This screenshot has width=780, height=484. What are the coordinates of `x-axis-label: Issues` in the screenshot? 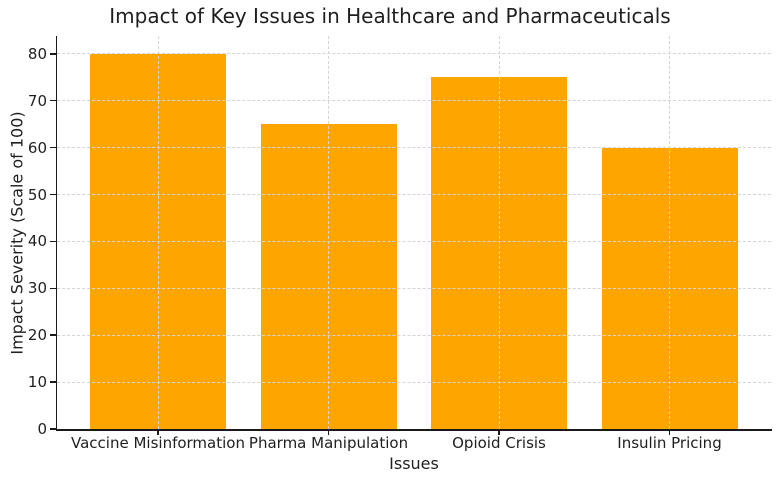 It's located at (414, 463).